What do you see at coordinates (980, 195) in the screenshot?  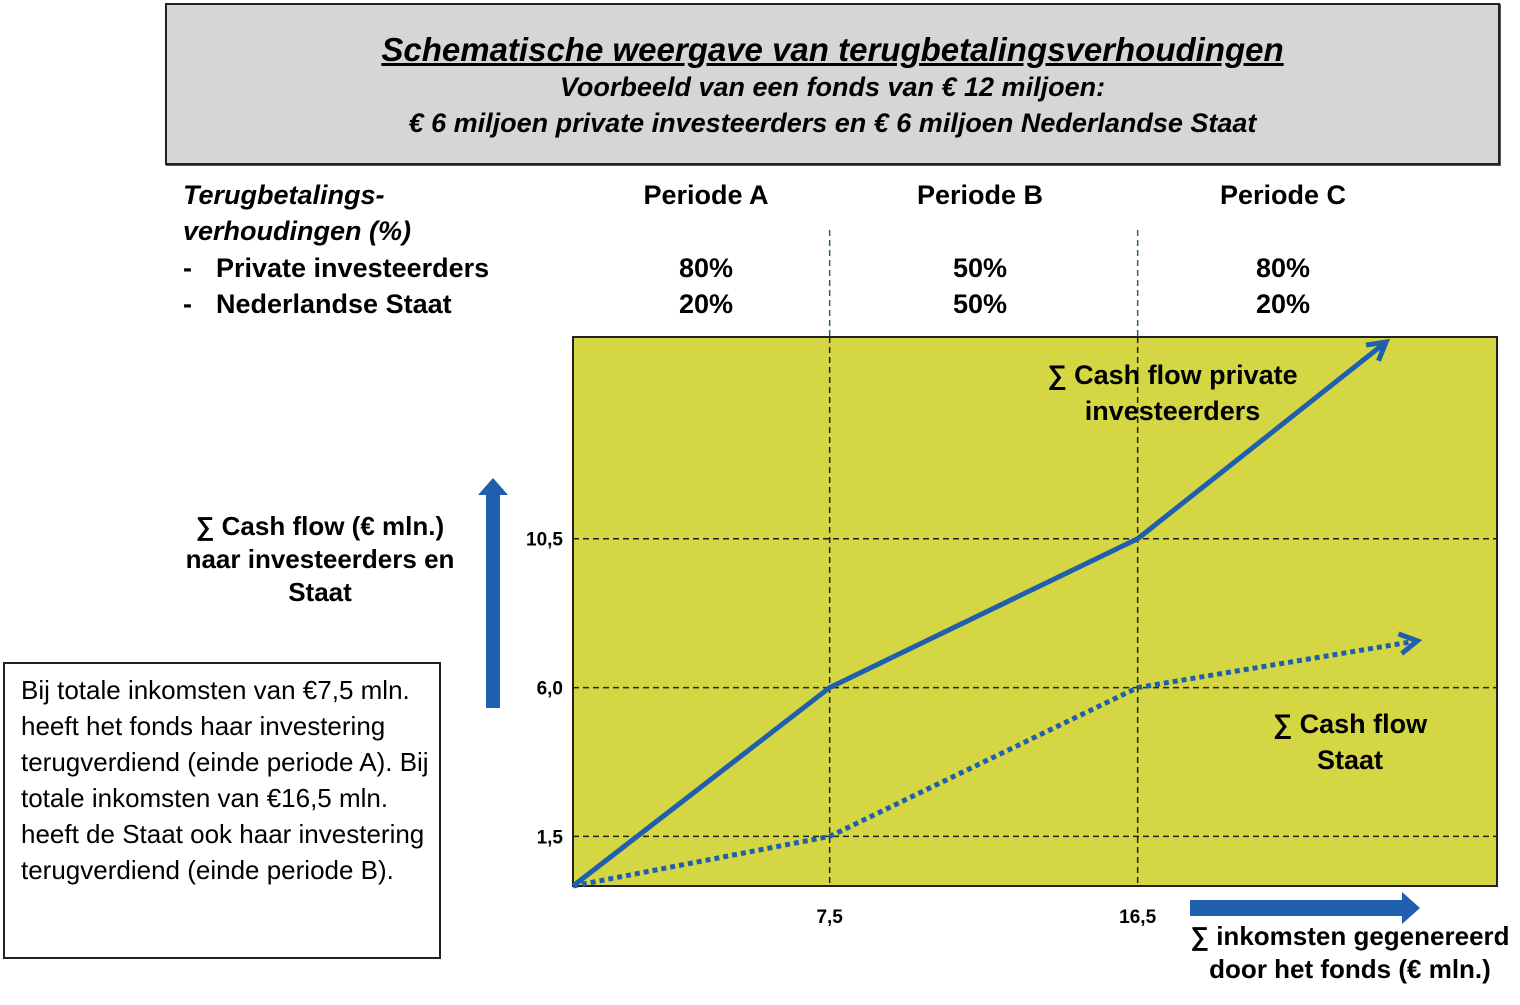 I see `period-b: Periode B` at bounding box center [980, 195].